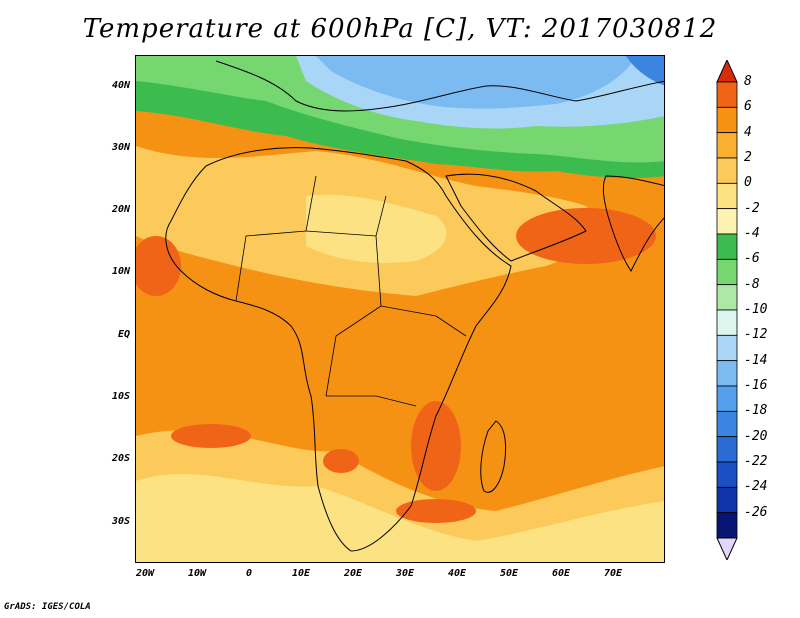 The image size is (800, 618). What do you see at coordinates (301, 573) in the screenshot?
I see `lon-label: 10E` at bounding box center [301, 573].